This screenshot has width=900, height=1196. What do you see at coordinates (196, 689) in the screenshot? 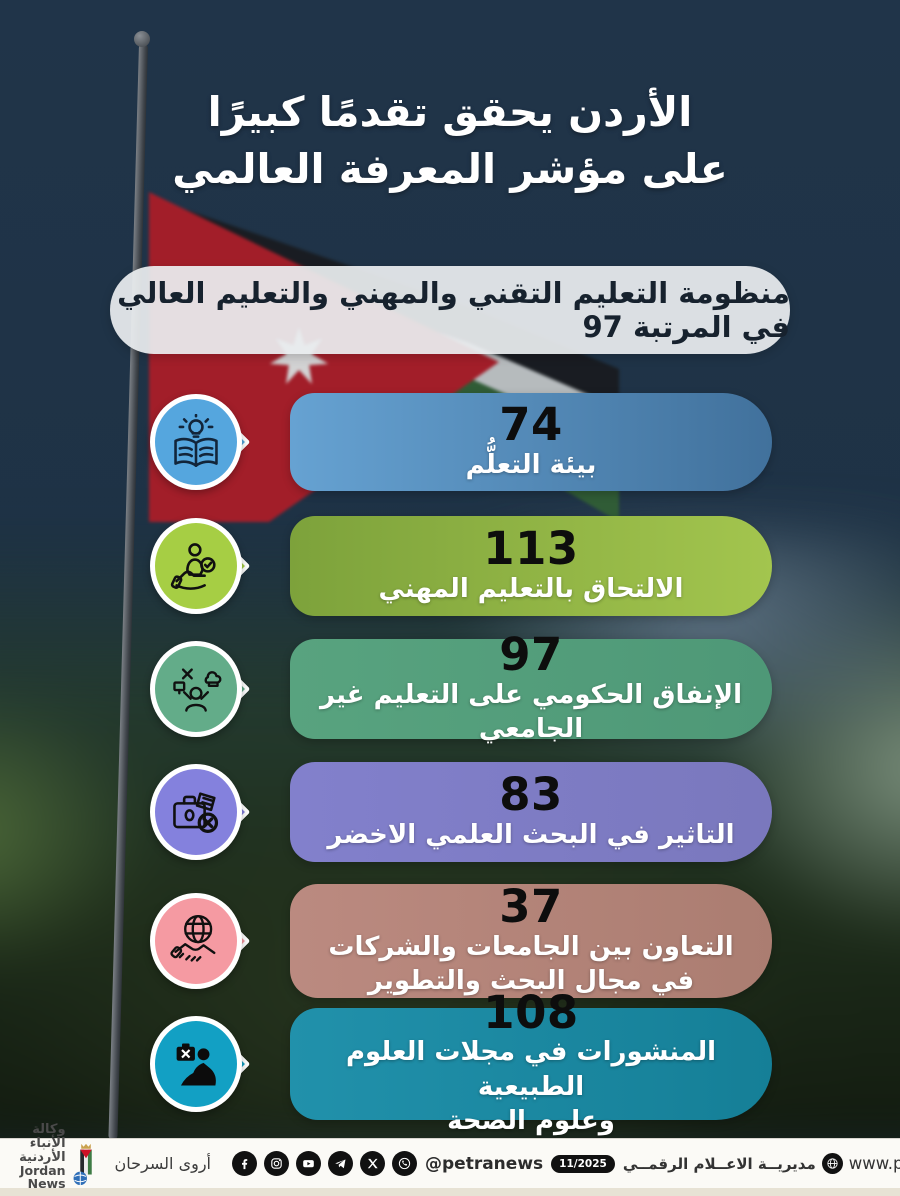
I see `person-skills-icon` at bounding box center [196, 689].